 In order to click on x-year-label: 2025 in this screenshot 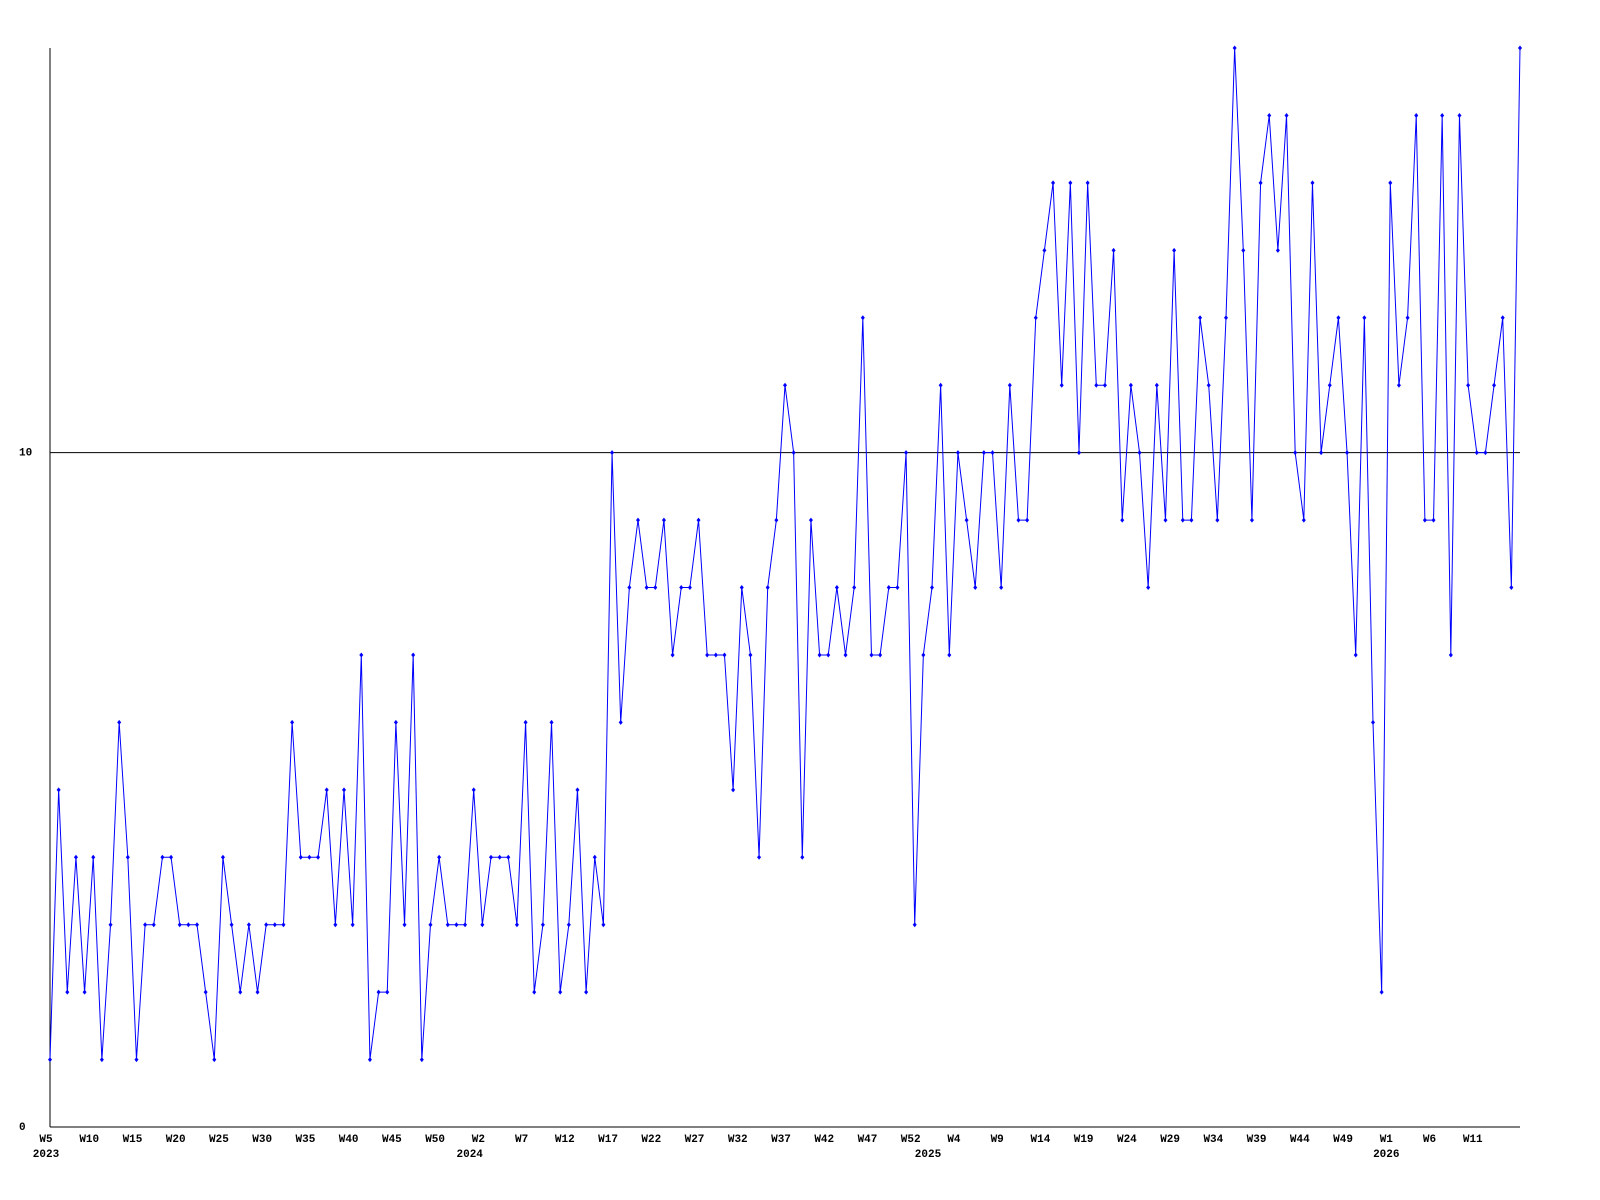, I will do `click(928, 1155)`.